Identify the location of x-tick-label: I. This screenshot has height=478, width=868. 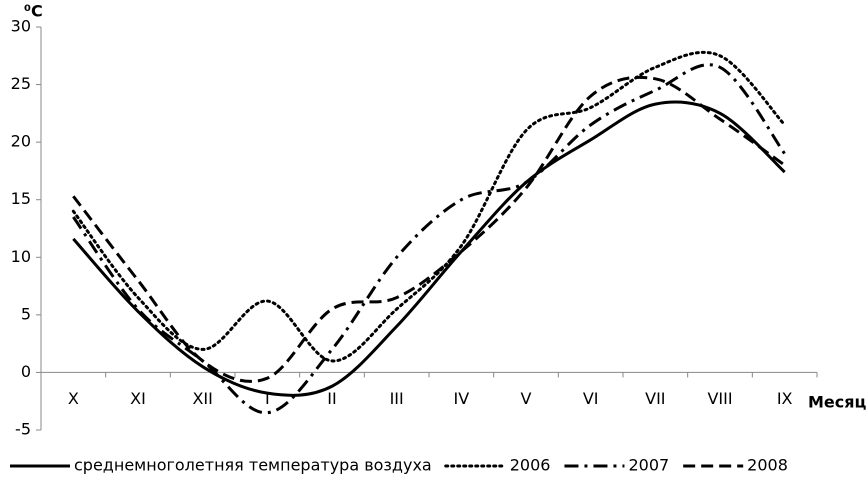
(267, 398).